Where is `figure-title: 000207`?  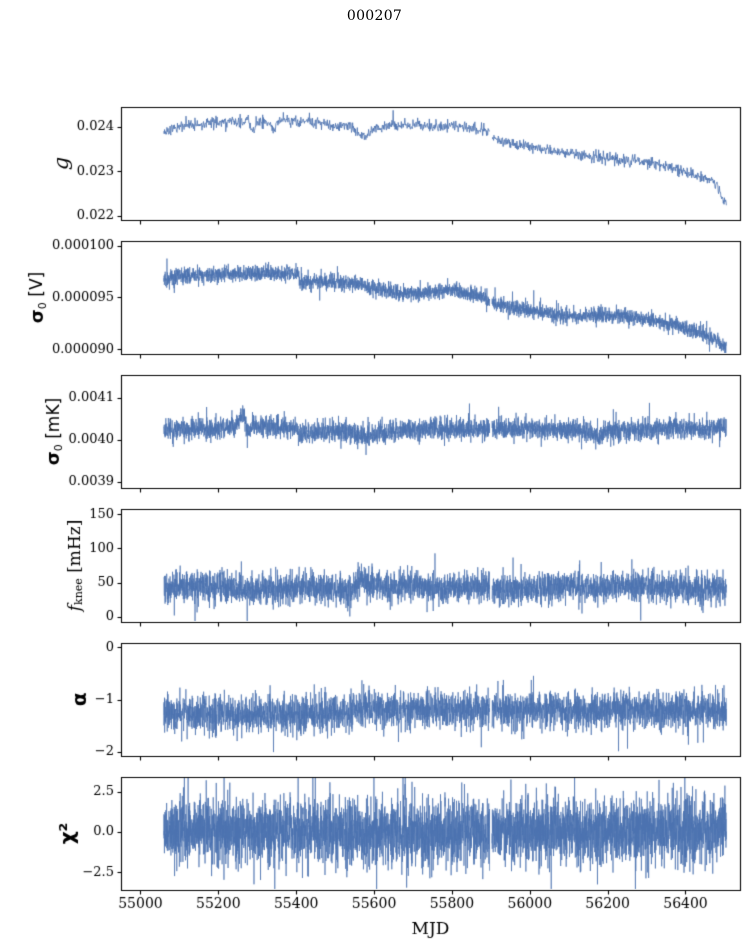 figure-title: 000207 is located at coordinates (374, 16).